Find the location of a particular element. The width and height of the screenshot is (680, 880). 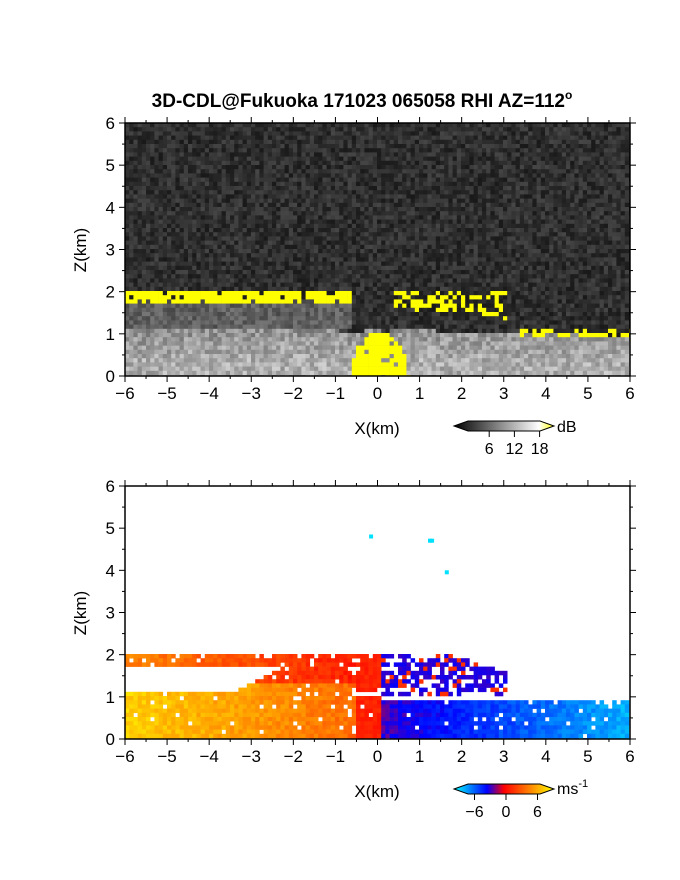

velocity-colorbar-unit: ms-1 is located at coordinates (572, 788).